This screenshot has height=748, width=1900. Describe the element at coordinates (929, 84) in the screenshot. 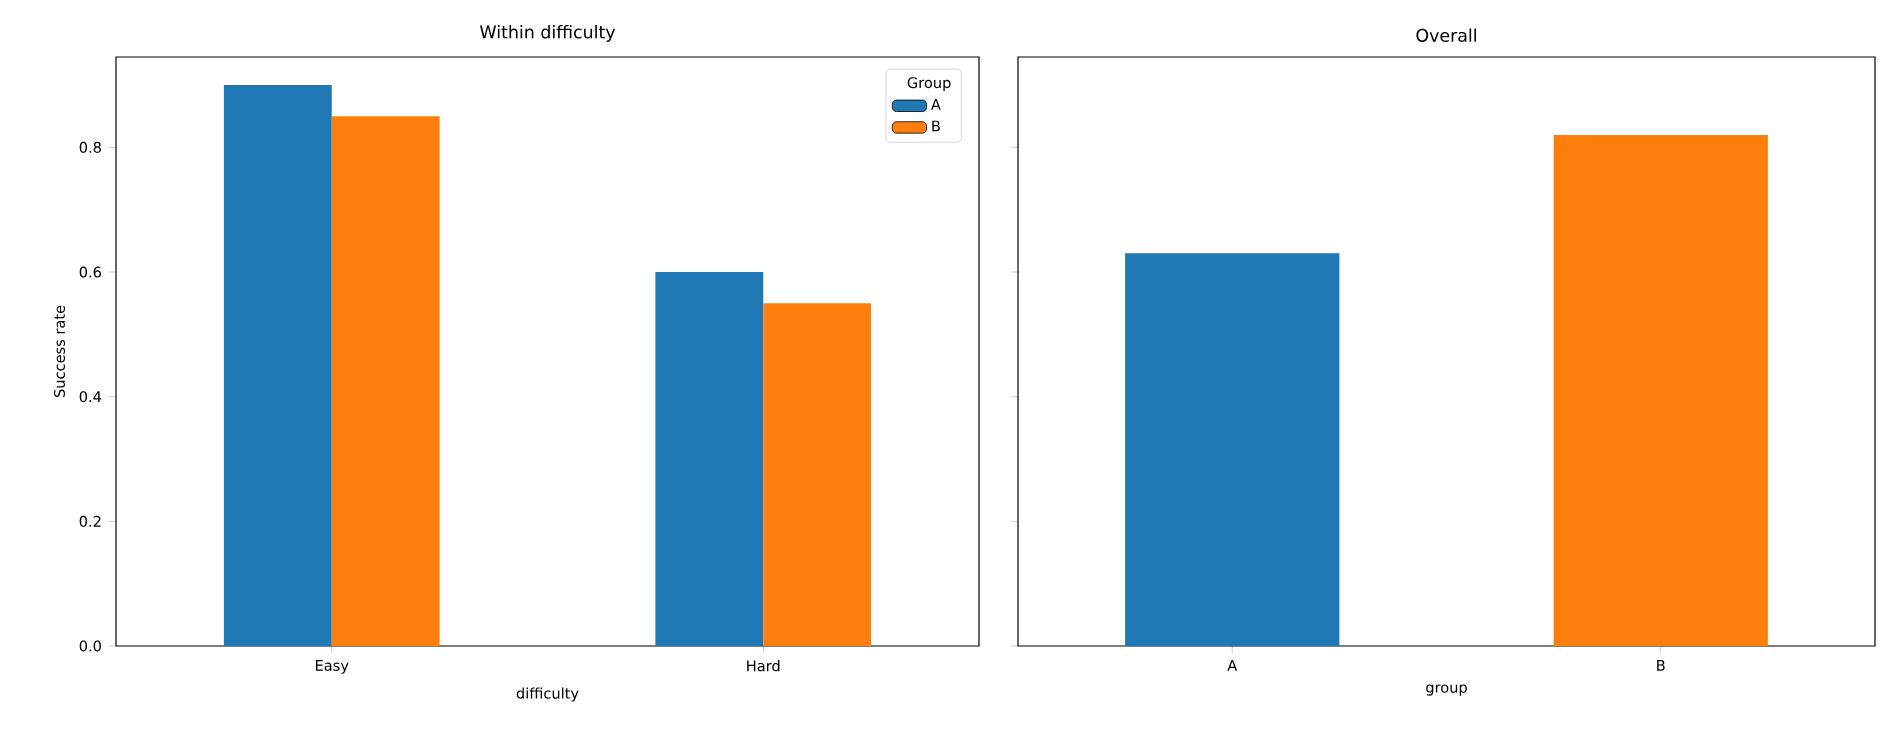

I see `legend-title: Group` at that location.